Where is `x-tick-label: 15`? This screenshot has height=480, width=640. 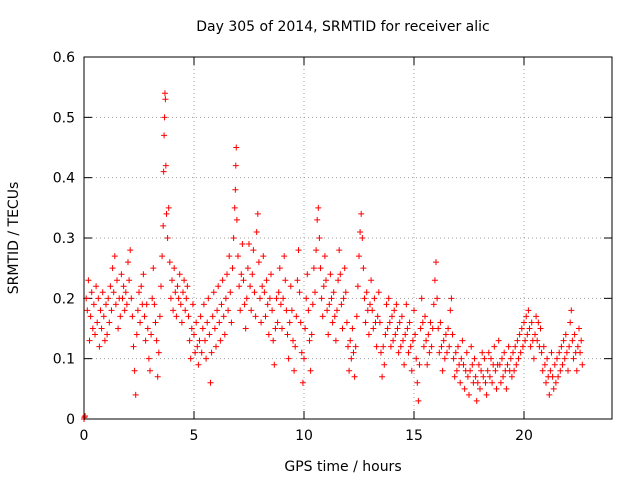 x-tick-label: 15 is located at coordinates (414, 436).